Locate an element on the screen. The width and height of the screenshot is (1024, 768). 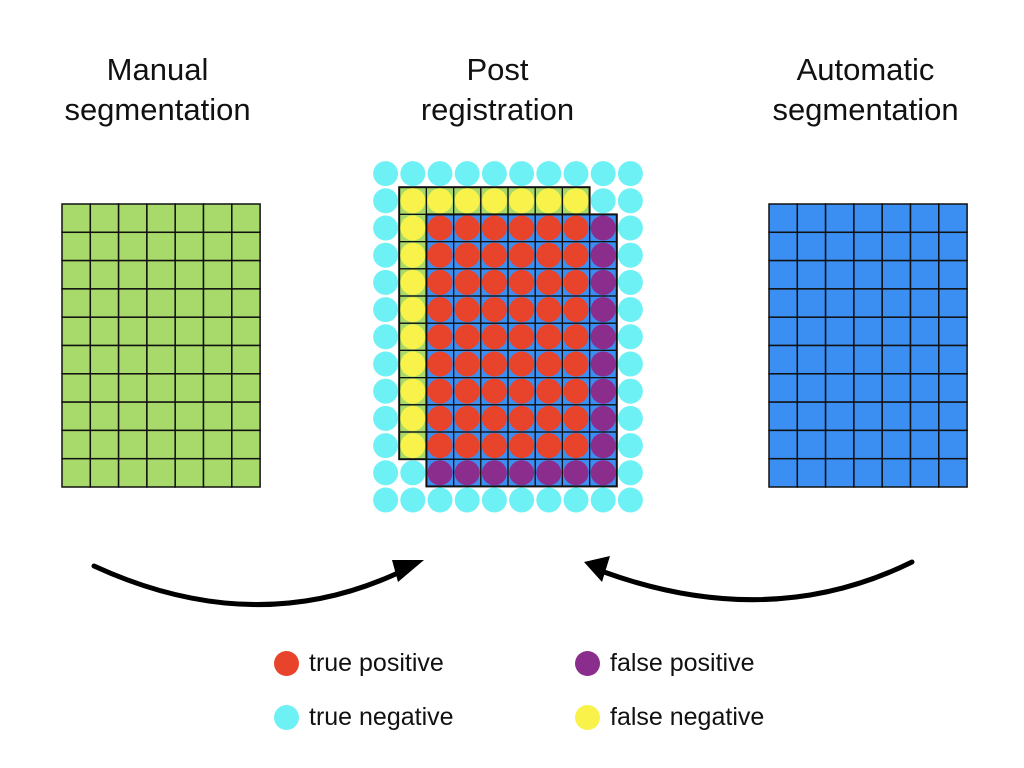
title-manual-line2: segmentation is located at coordinates (157, 109).